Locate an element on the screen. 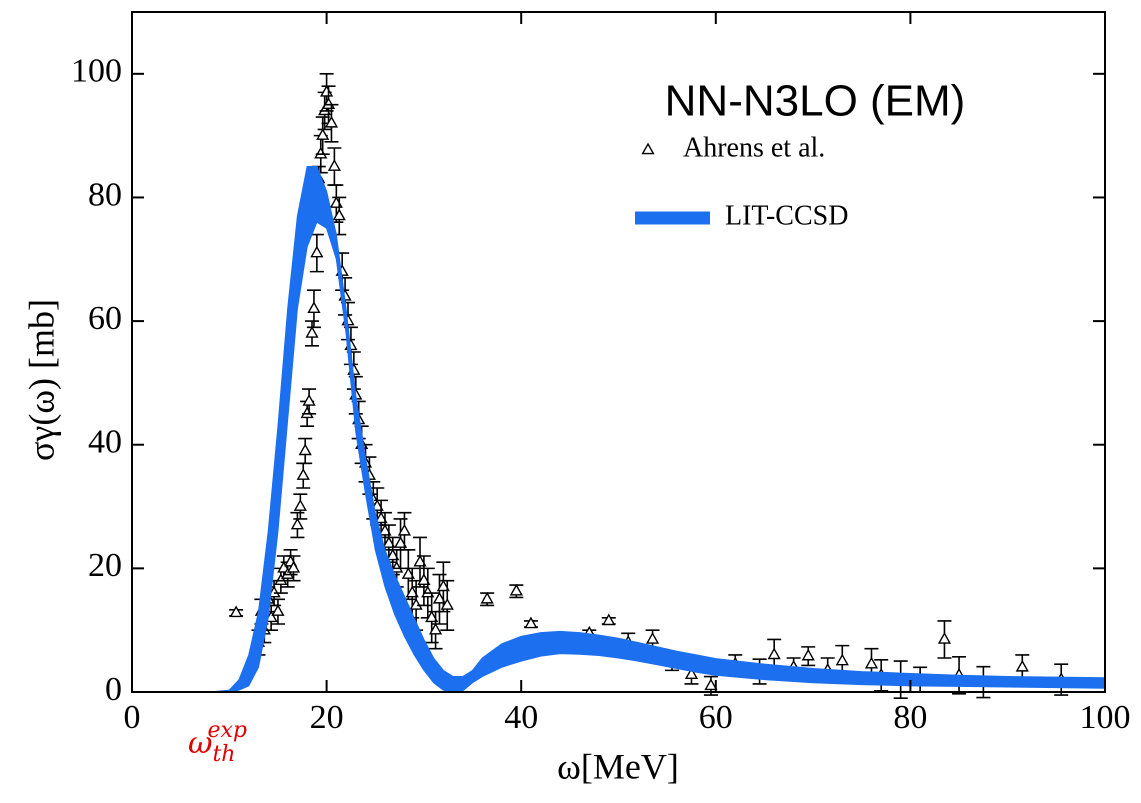 The width and height of the screenshot is (1141, 803). x-tick-label: 0 is located at coordinates (132, 717).